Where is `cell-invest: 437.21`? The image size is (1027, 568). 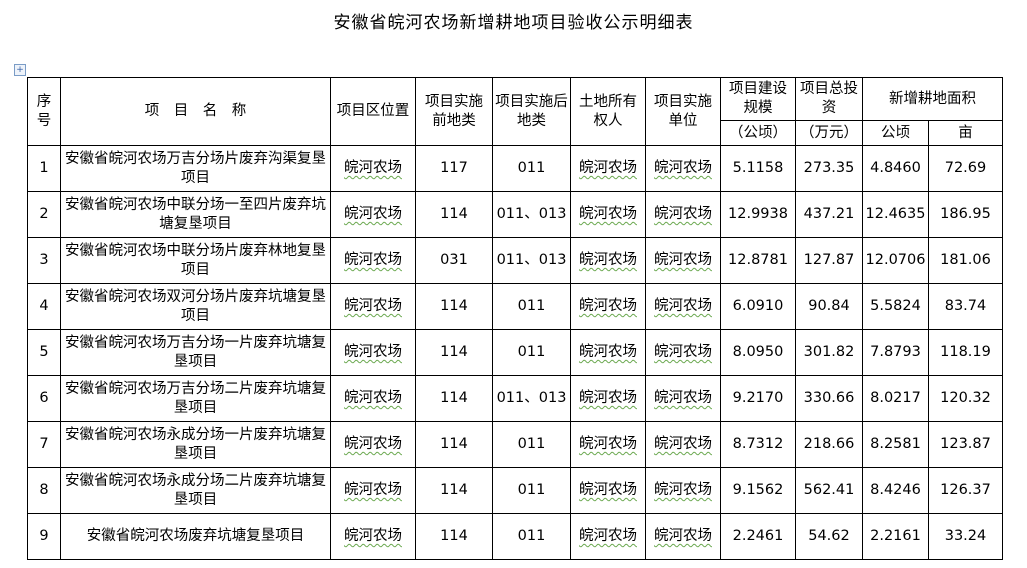
cell-invest: 437.21 is located at coordinates (829, 214).